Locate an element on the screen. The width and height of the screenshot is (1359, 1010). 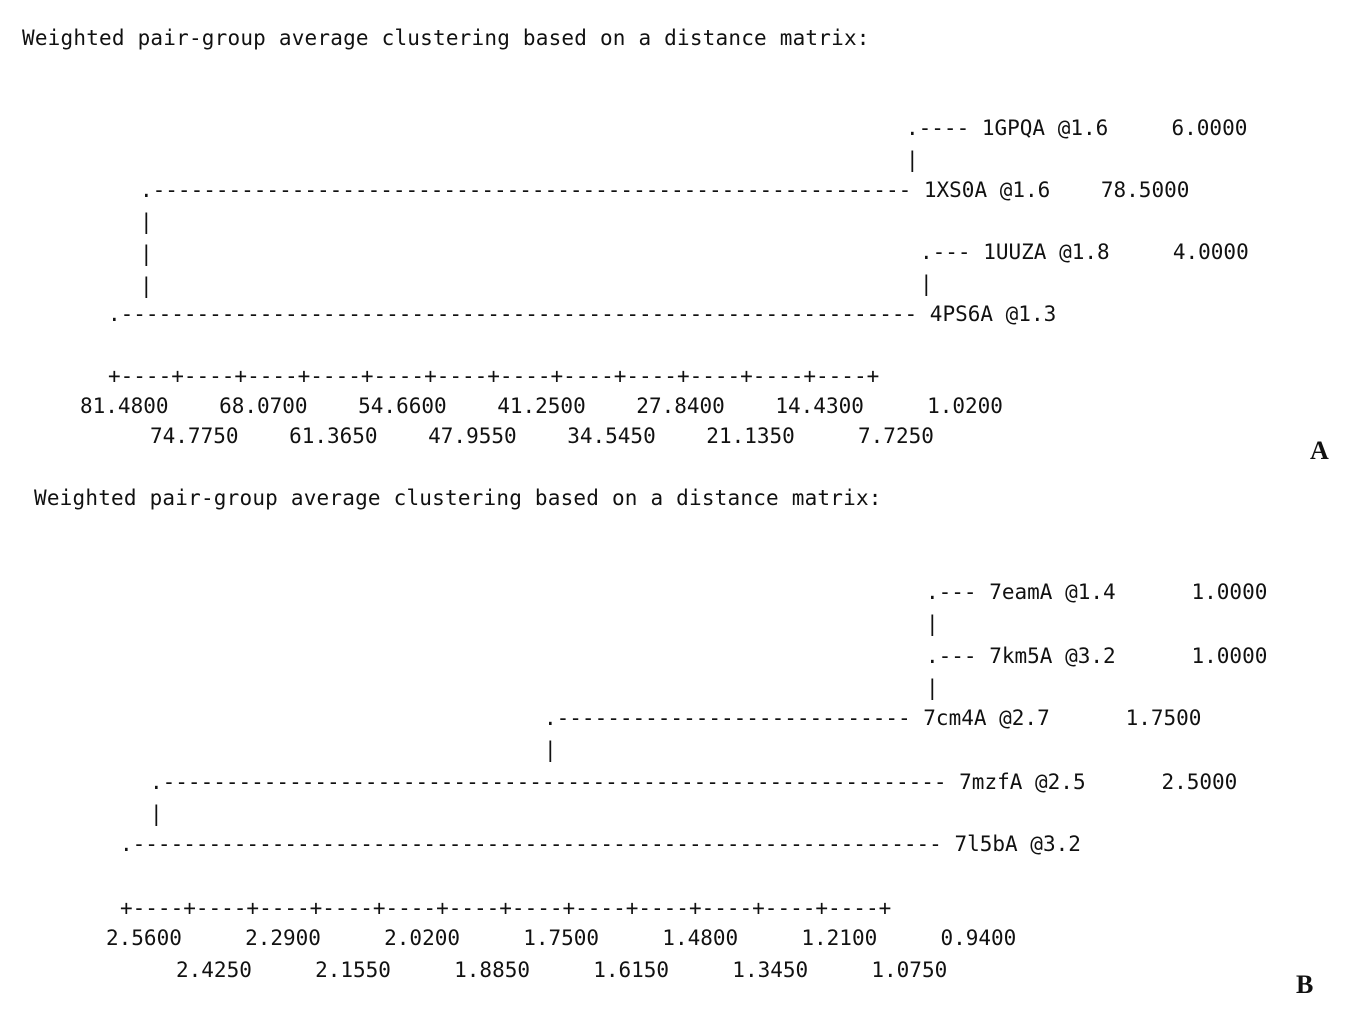
dendrogram-row: .--- 1UUZA @1.8 4.0000 is located at coordinates (1084, 252).